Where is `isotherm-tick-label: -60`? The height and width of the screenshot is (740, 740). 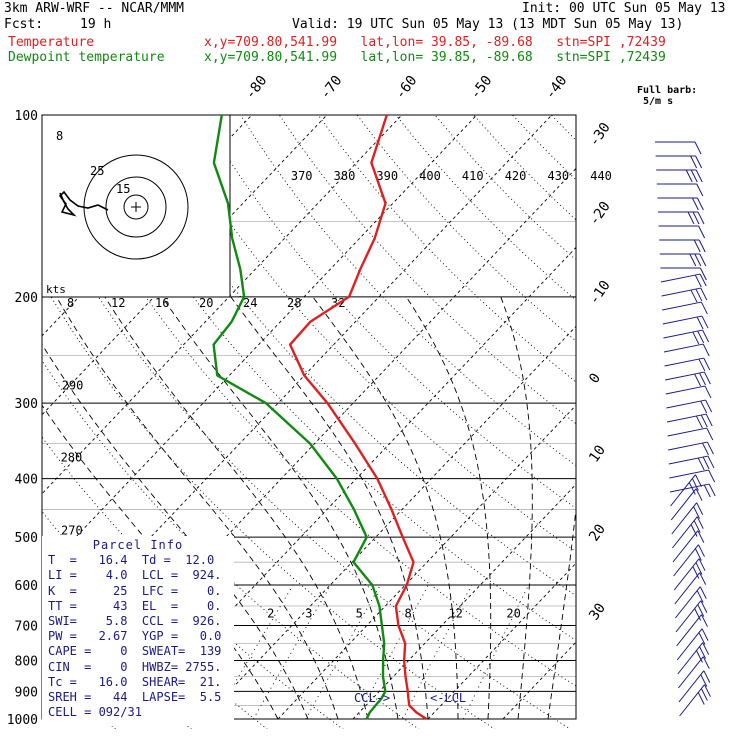
isotherm-tick-label: -60 is located at coordinates (406, 88).